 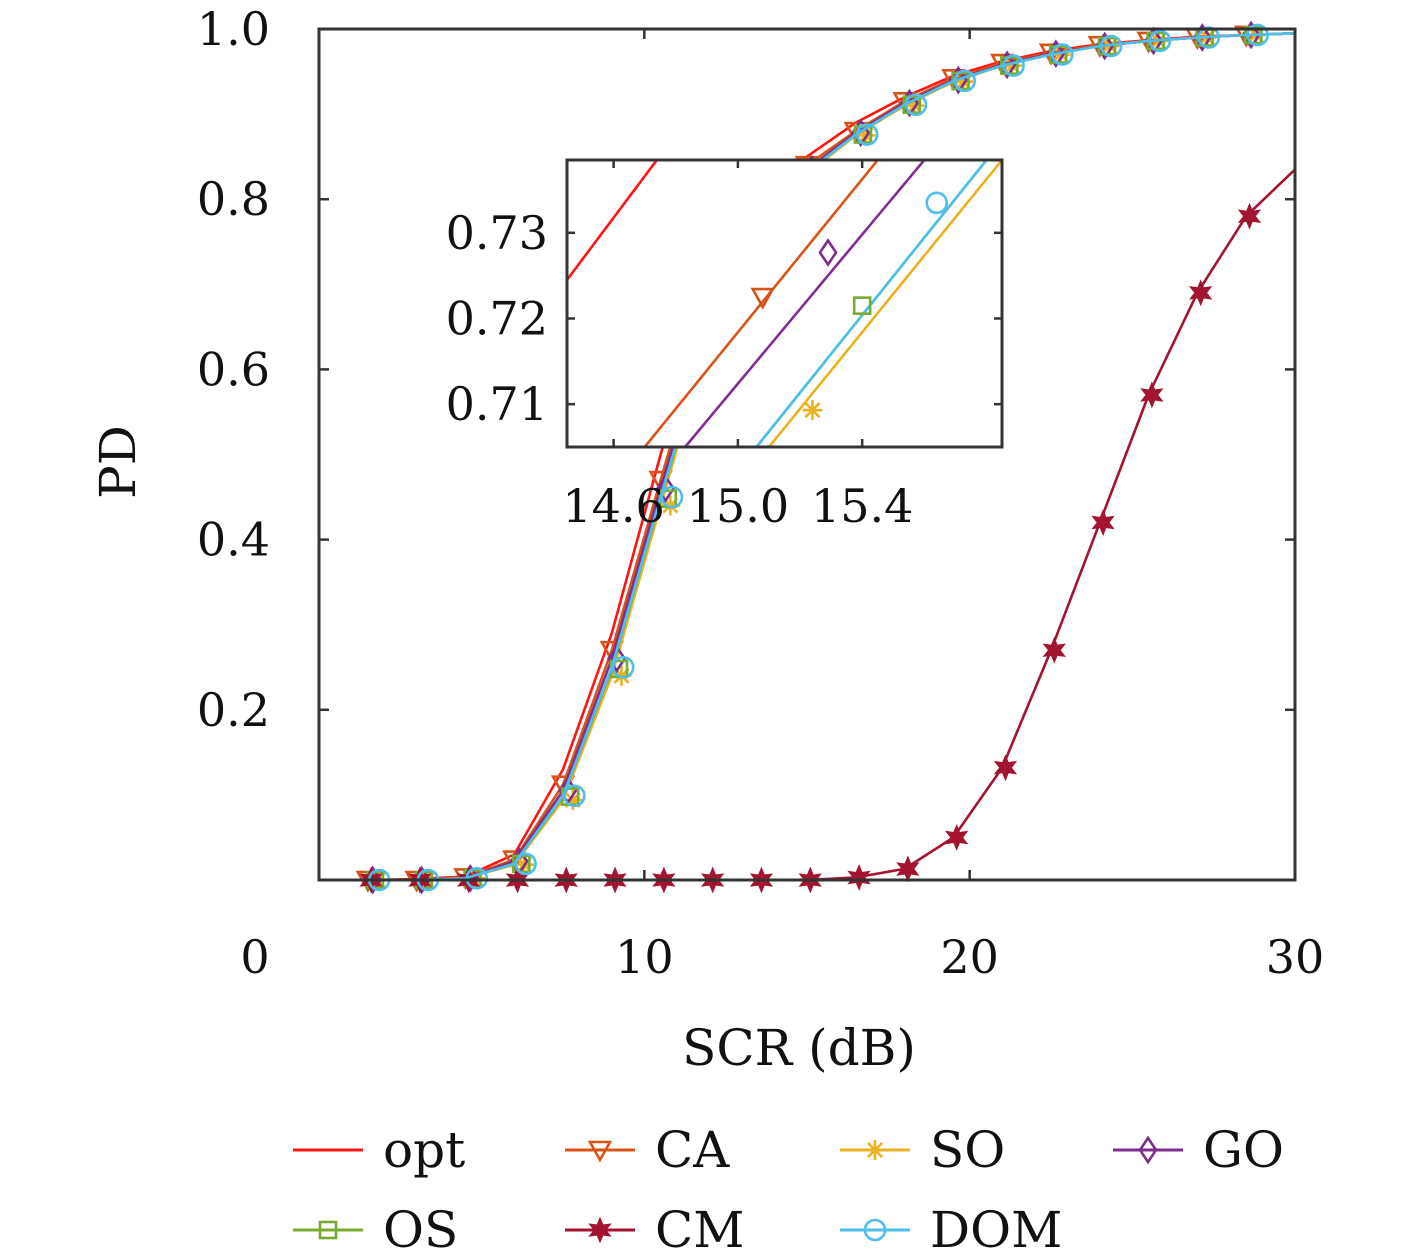 I want to click on legend-item-opt: opt, so click(x=379, y=1150).